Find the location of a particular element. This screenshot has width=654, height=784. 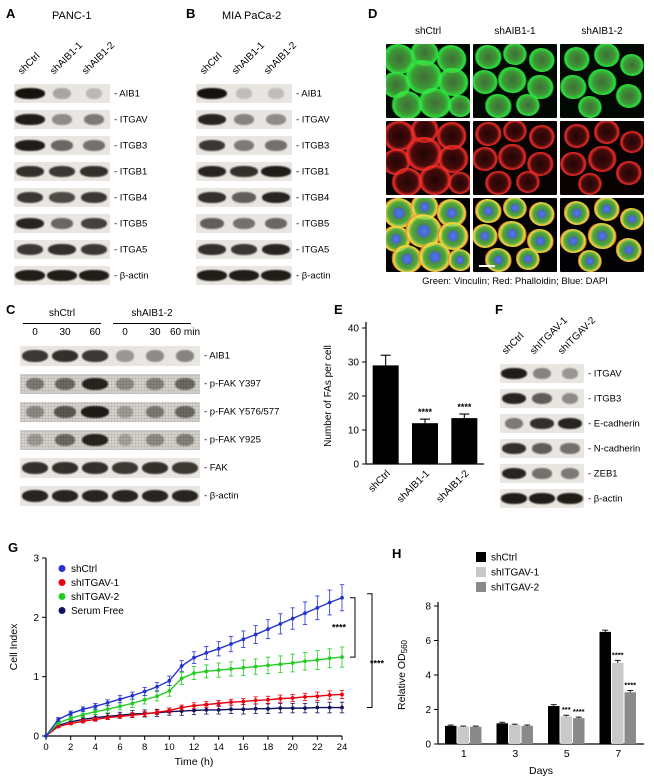

blot-band-row: - ITGB1 is located at coordinates (262, 171).